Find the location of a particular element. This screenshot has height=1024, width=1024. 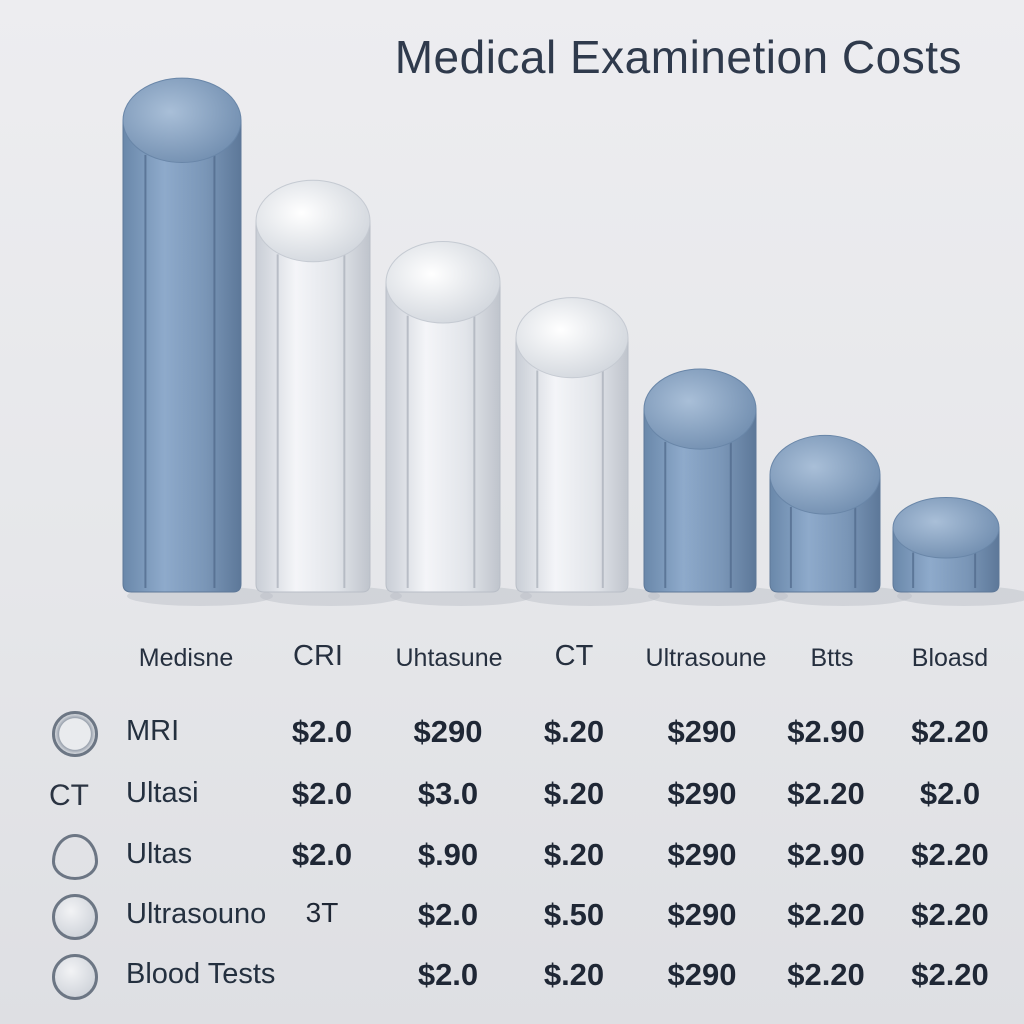

cost-cell: 3T is located at coordinates (322, 912).